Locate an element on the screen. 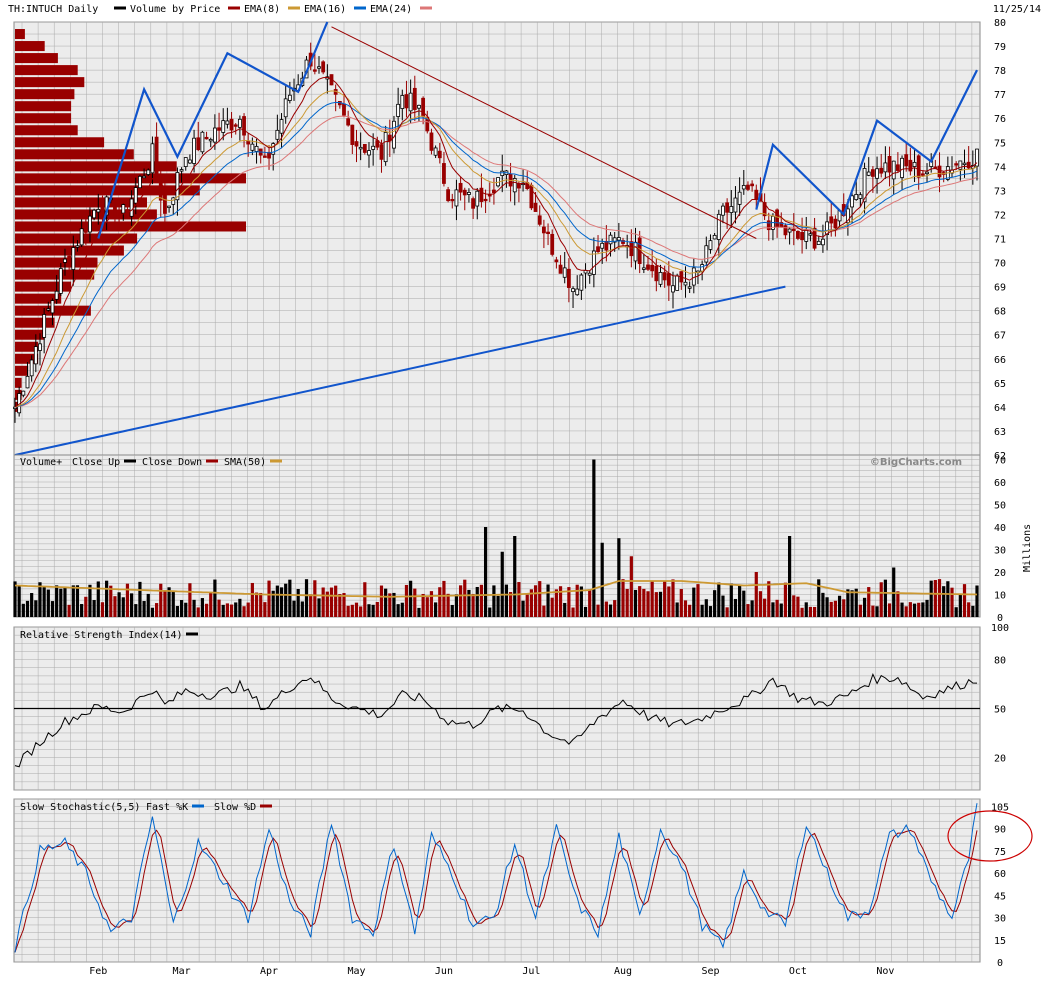  y-tick-label: 71 is located at coordinates (1000, 240).